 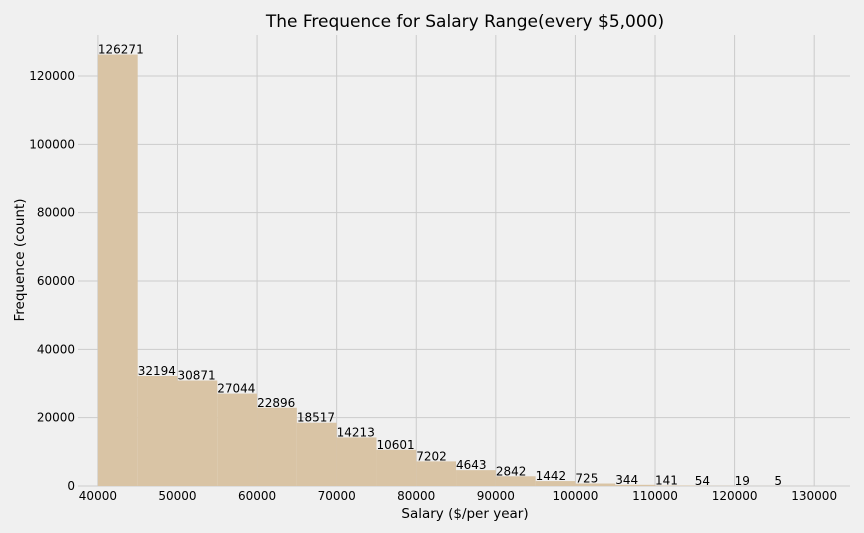 I want to click on bar-value-label: 30871, so click(x=196, y=376).